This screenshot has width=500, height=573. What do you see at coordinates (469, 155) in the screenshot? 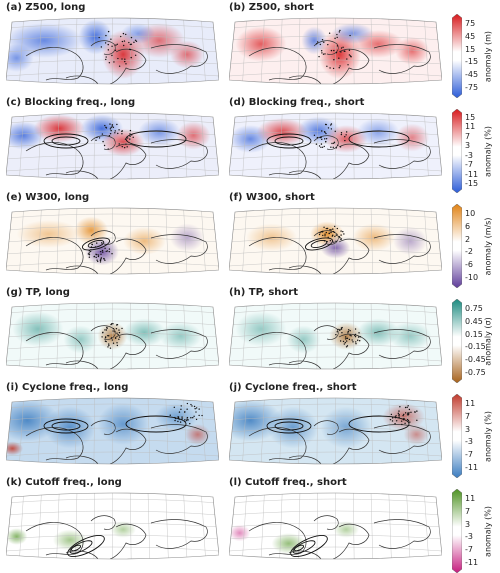
I see `colorbar-tick: -3` at bounding box center [469, 155].